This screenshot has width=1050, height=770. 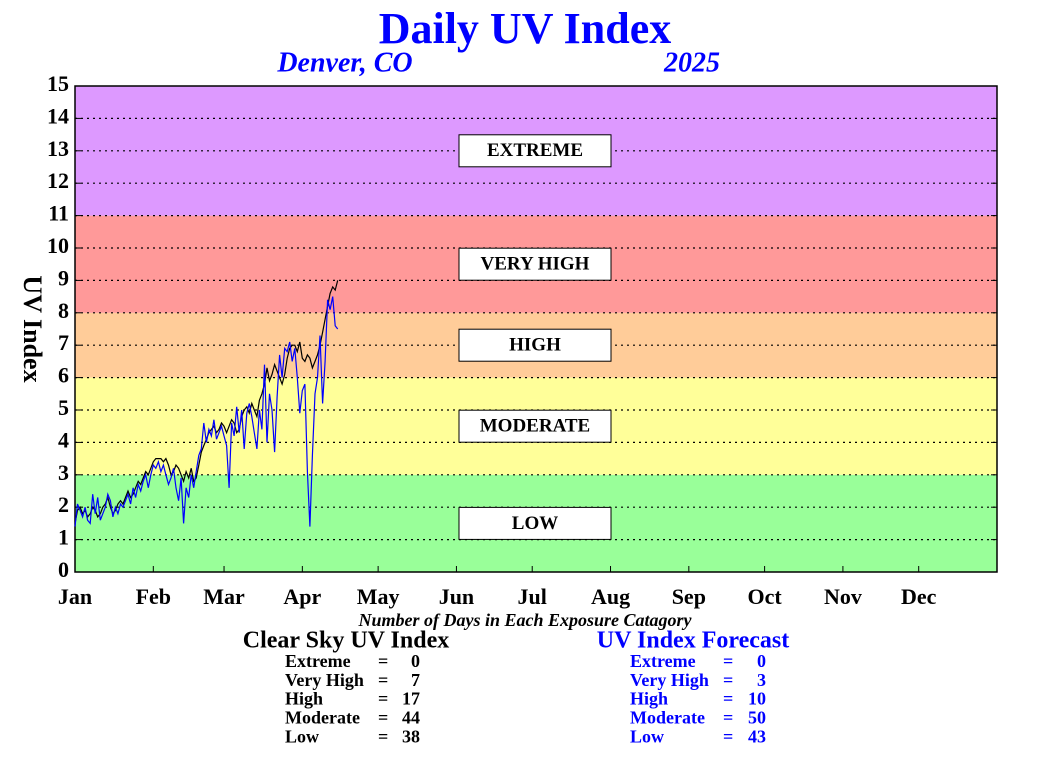 I want to click on summary-days: 3, so click(x=761, y=680).